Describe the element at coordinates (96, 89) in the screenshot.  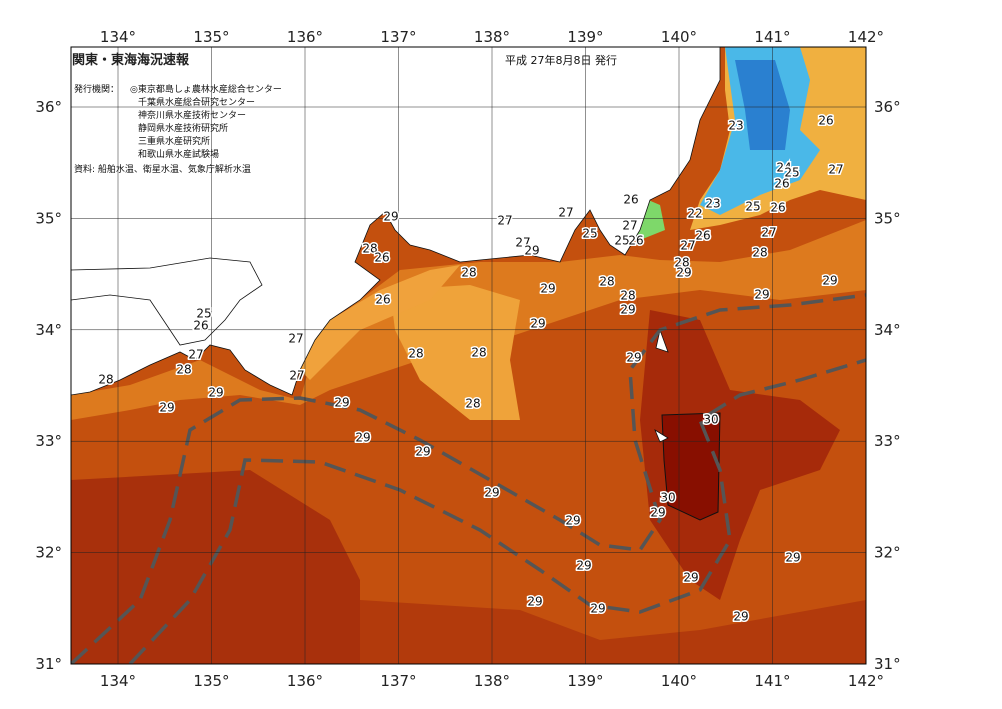
I see `issuer-label: 発行機関：` at that location.